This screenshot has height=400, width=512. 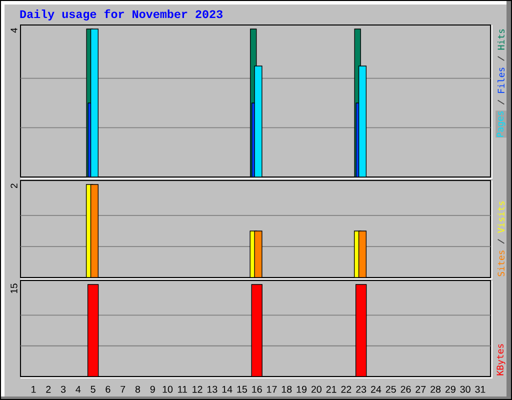 What do you see at coordinates (14, 289) in the screenshot?
I see `text: 15` at bounding box center [14, 289].